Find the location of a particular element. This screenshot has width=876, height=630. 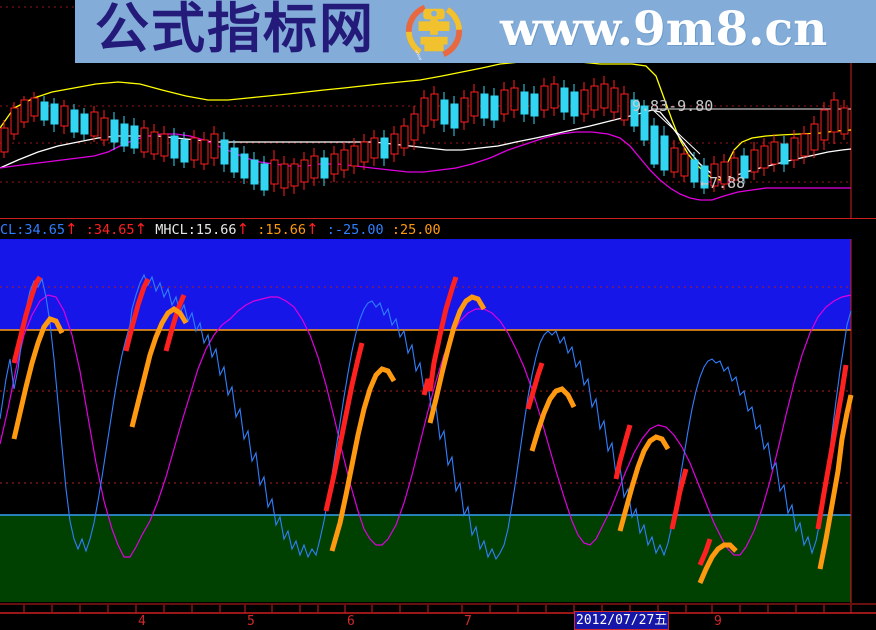

readout-mhcl2-arrow-icon: ↑ is located at coordinates (312, 229).